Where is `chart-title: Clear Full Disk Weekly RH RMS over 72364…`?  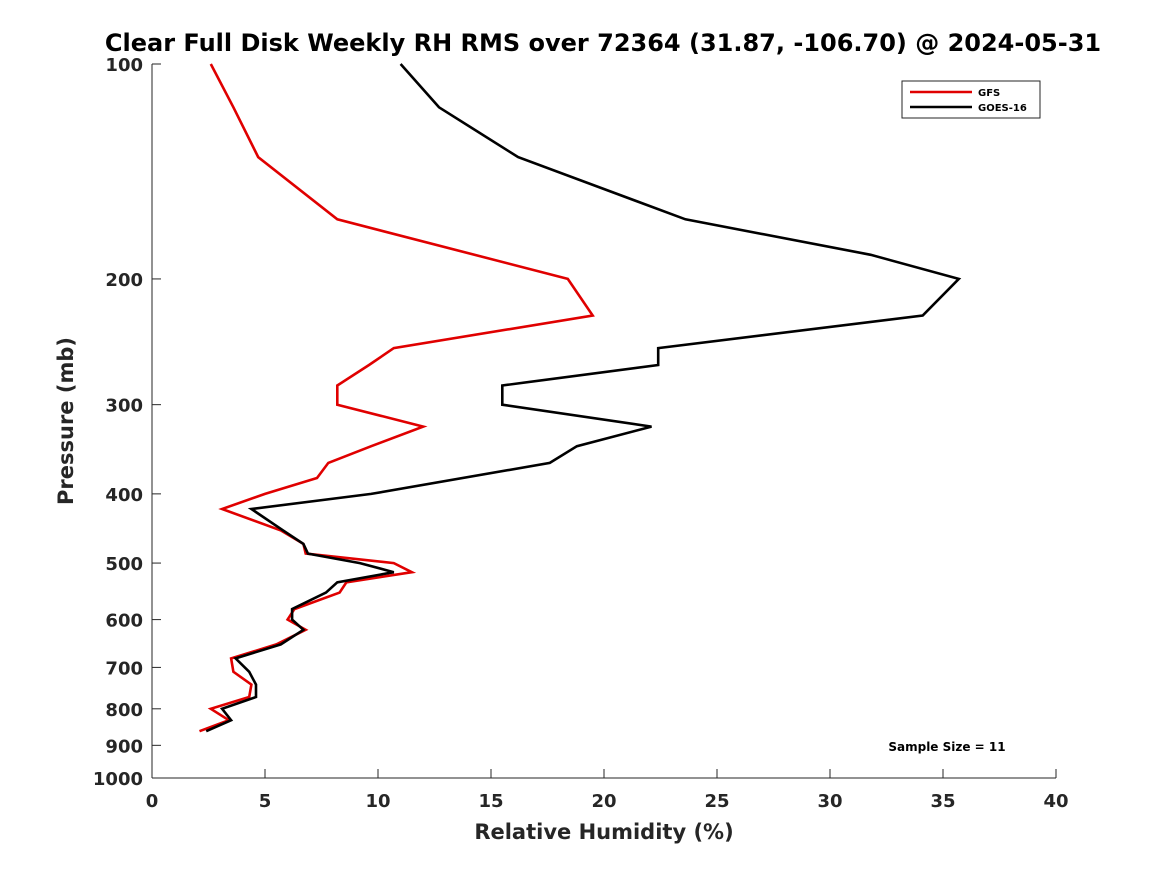
chart-title: Clear Full Disk Weekly RH RMS over 72364… is located at coordinates (603, 43).